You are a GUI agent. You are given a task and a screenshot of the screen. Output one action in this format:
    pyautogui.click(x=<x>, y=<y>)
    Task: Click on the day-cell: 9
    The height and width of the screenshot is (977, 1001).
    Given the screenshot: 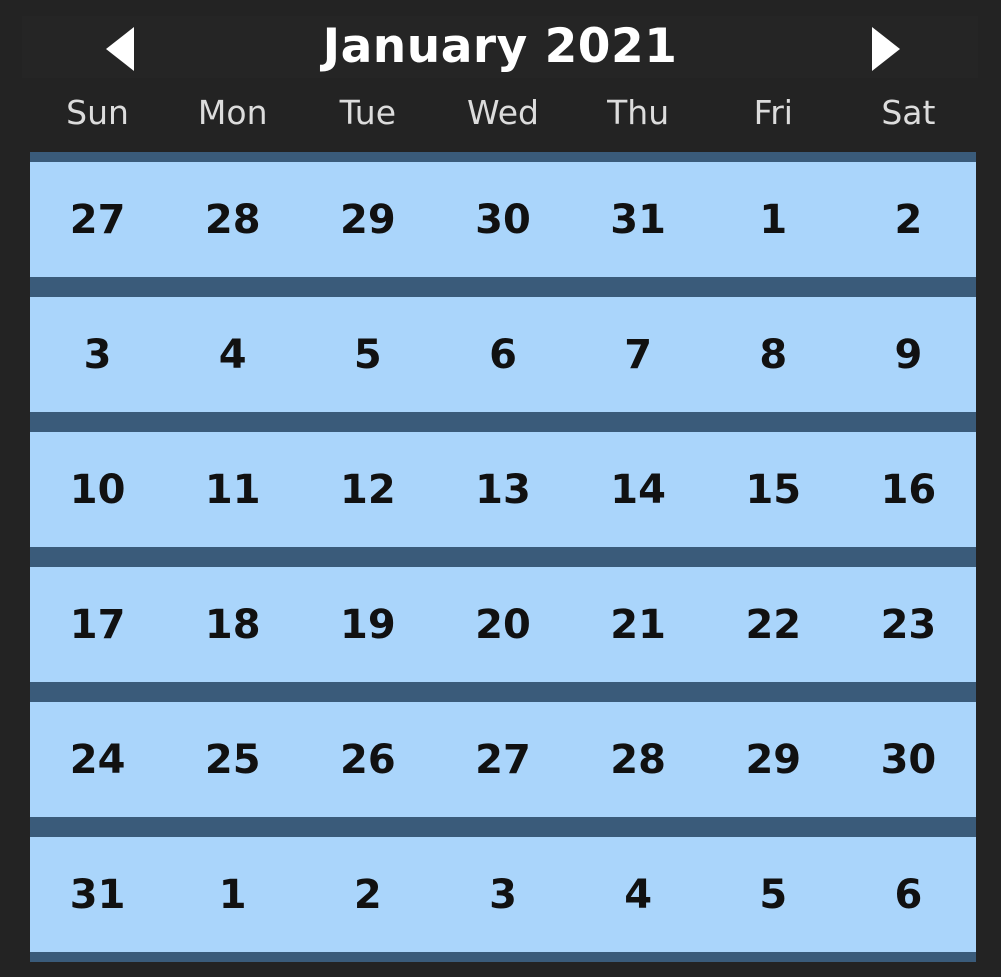 What is the action you would take?
    pyautogui.click(x=908, y=354)
    